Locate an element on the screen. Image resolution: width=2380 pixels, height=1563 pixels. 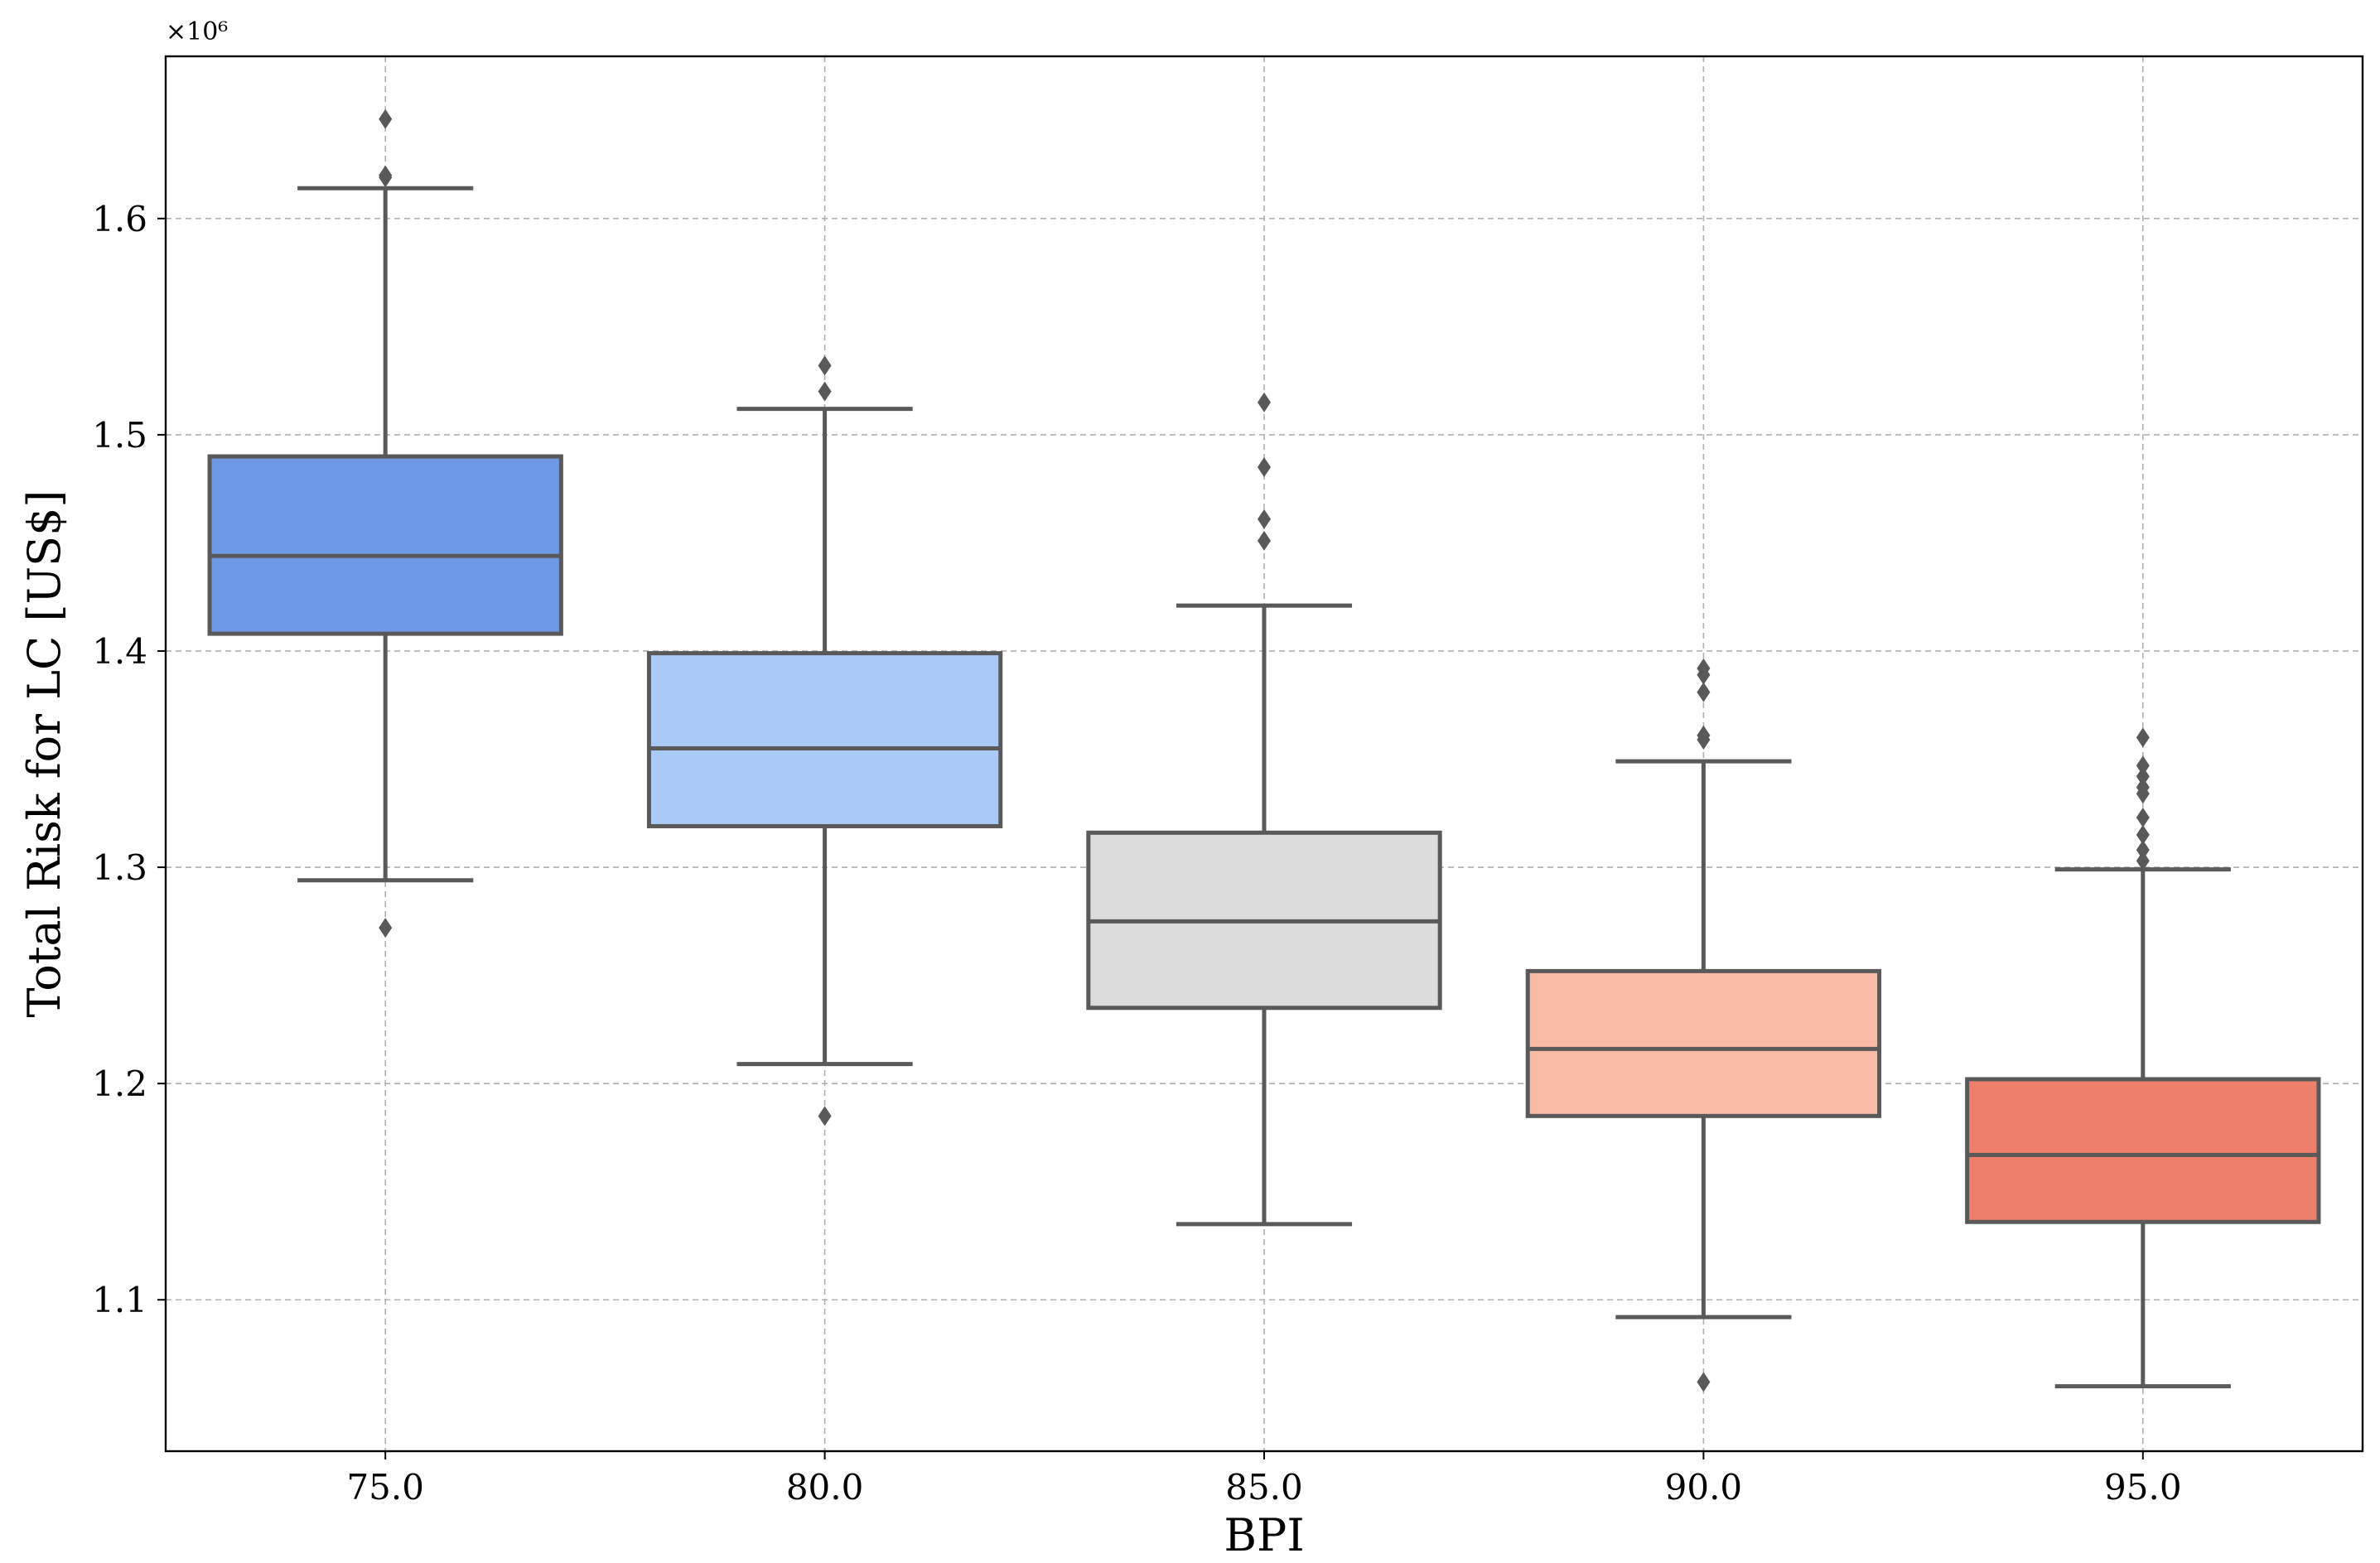
x-tick-label: 95.0 is located at coordinates (2143, 1487).